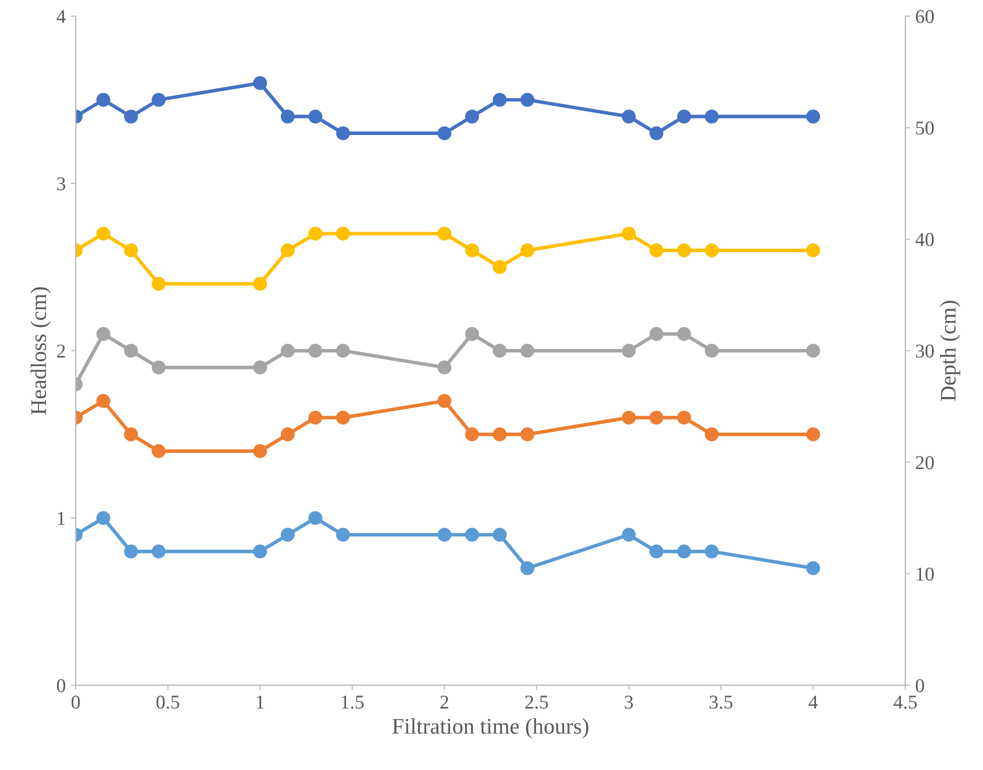 The image size is (983, 770). What do you see at coordinates (925, 128) in the screenshot?
I see `y2-tick-label: 50` at bounding box center [925, 128].